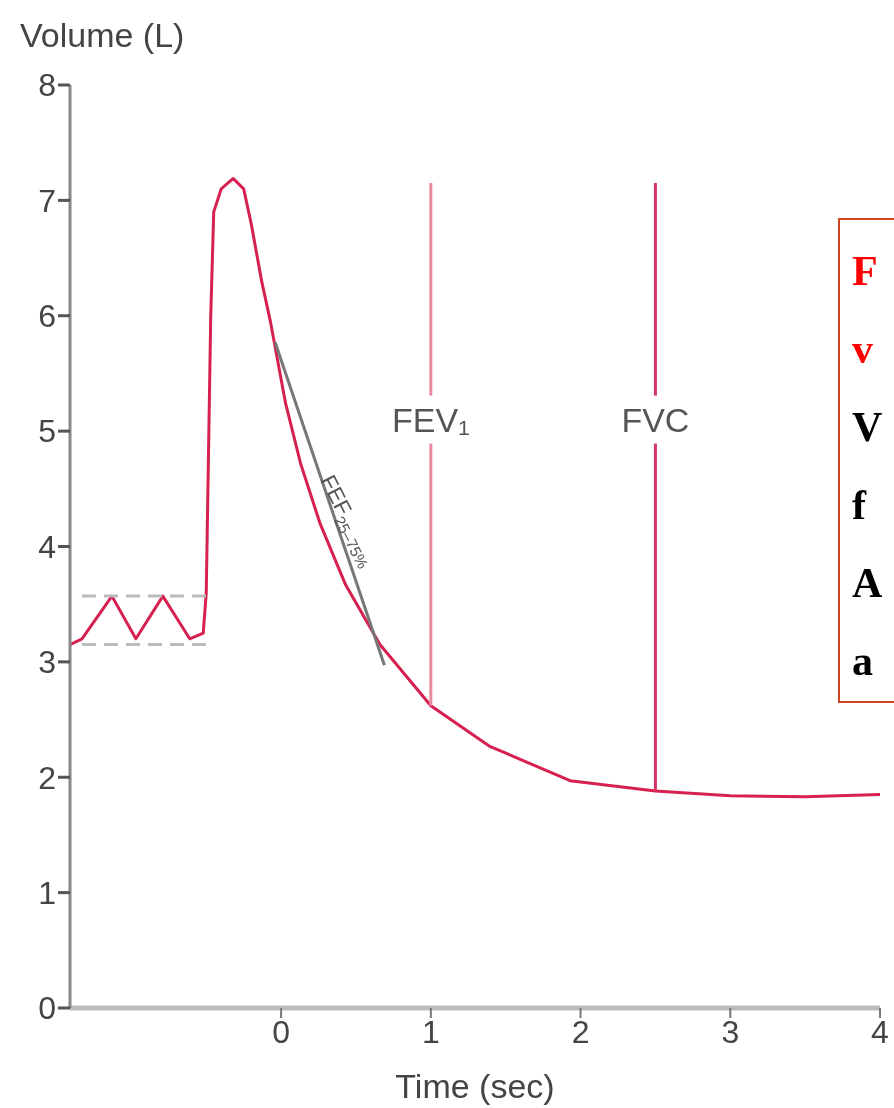  Describe the element at coordinates (868, 427) in the screenshot. I see `annotation: V` at that location.